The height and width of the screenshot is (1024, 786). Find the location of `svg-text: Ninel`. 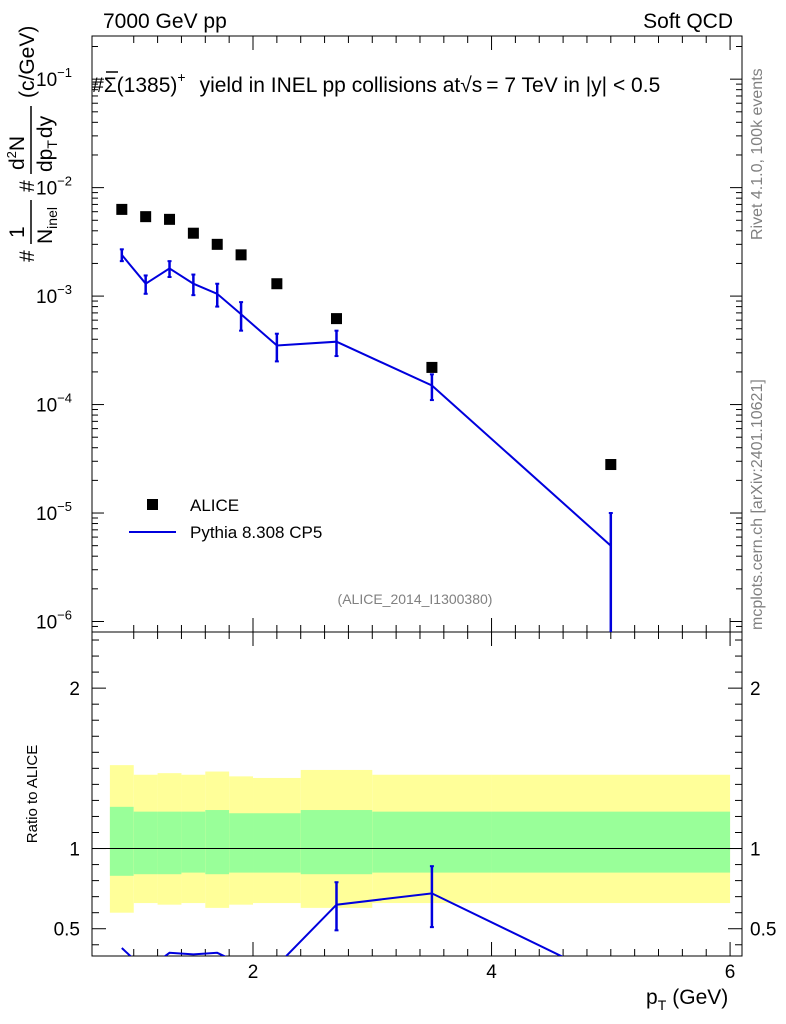

svg-text: Ninel is located at coordinates (47, 225).